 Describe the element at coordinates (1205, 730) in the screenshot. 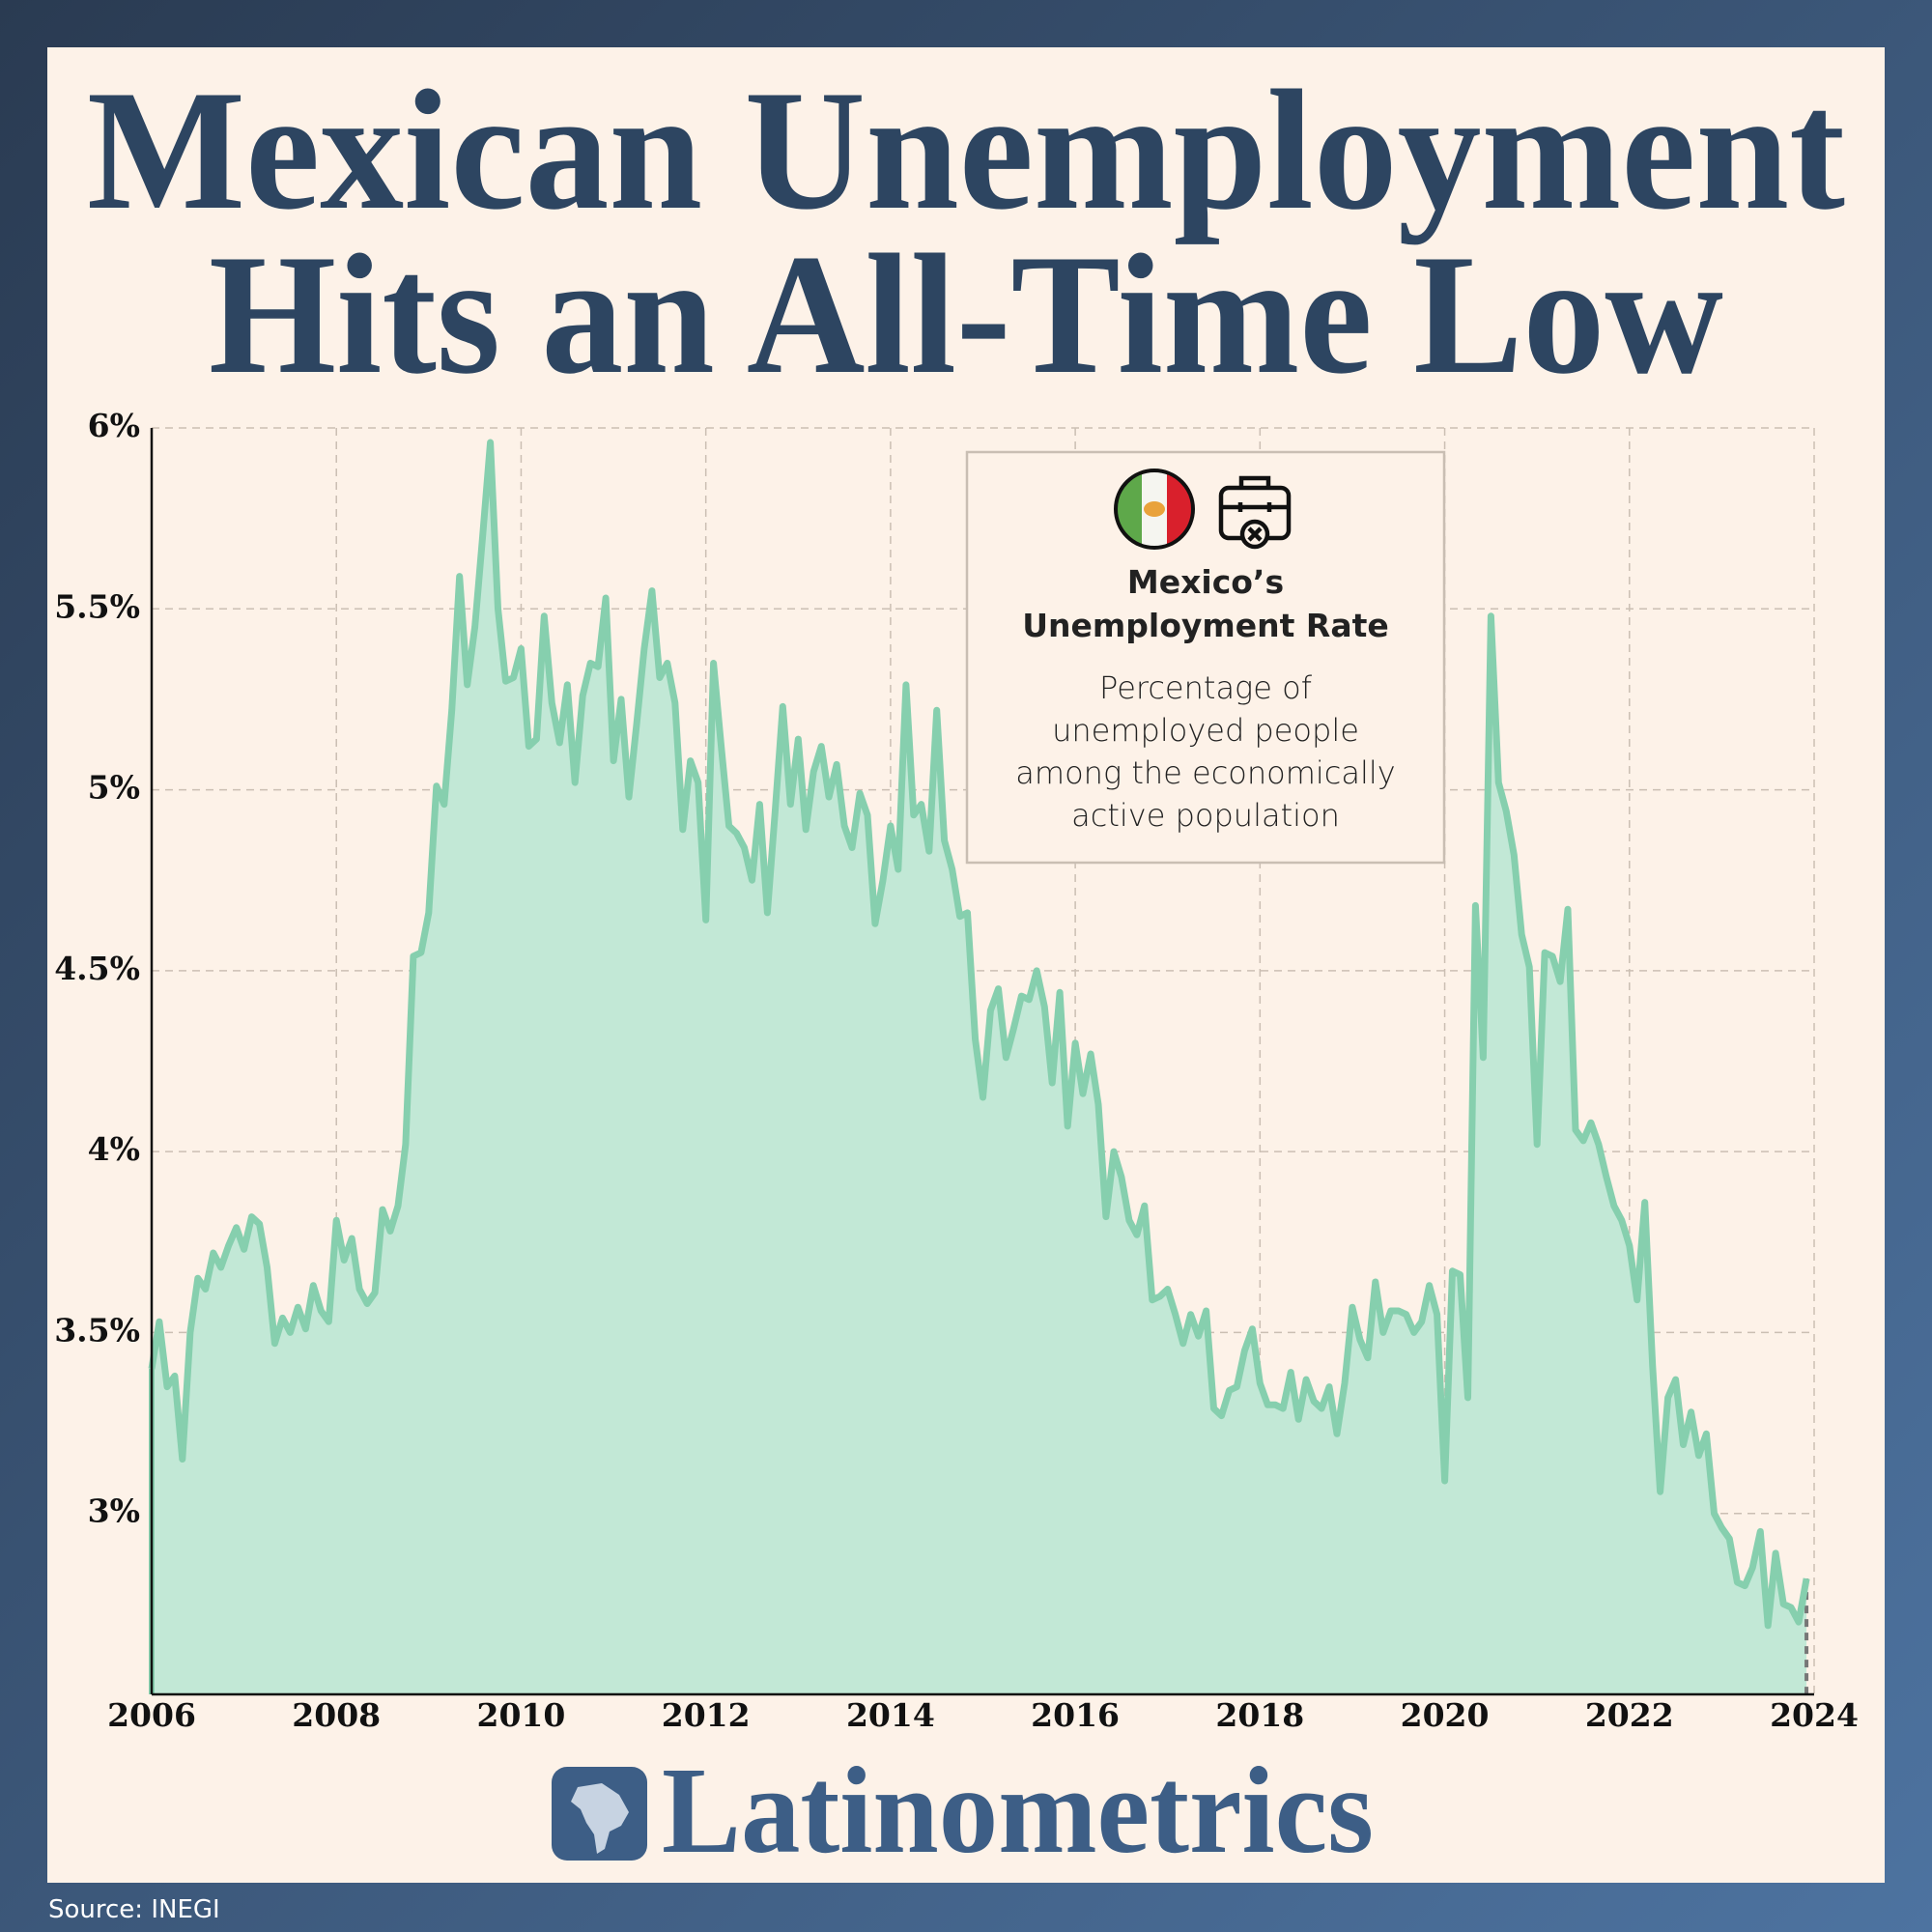

I see `annotation-text: unemployed people` at that location.